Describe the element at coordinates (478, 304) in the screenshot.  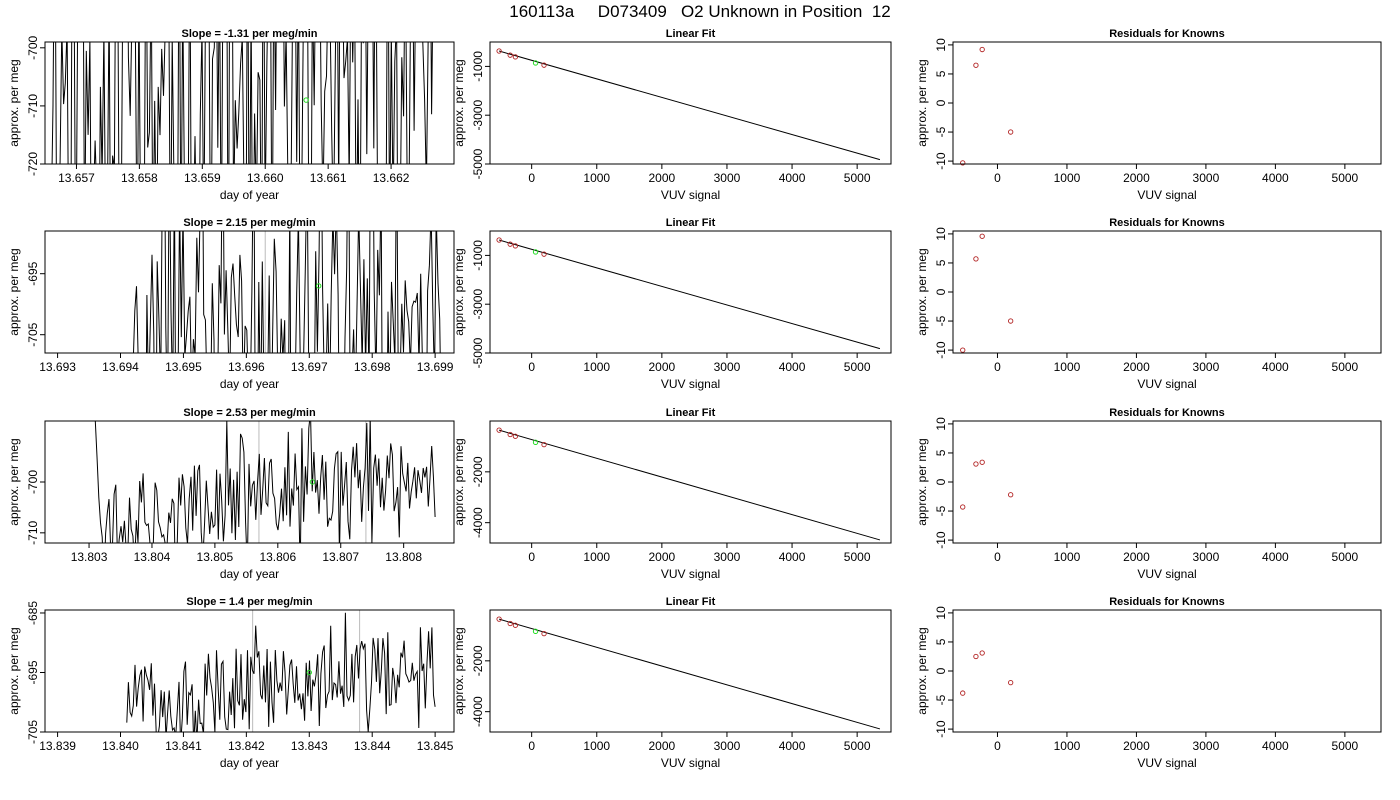
I see `y-tick-label: -3000` at that location.